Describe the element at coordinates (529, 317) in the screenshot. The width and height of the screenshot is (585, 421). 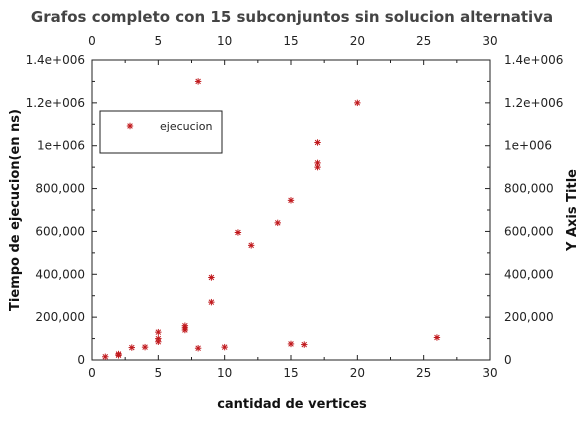
I see `y-tick-label-right: 200,000` at that location.